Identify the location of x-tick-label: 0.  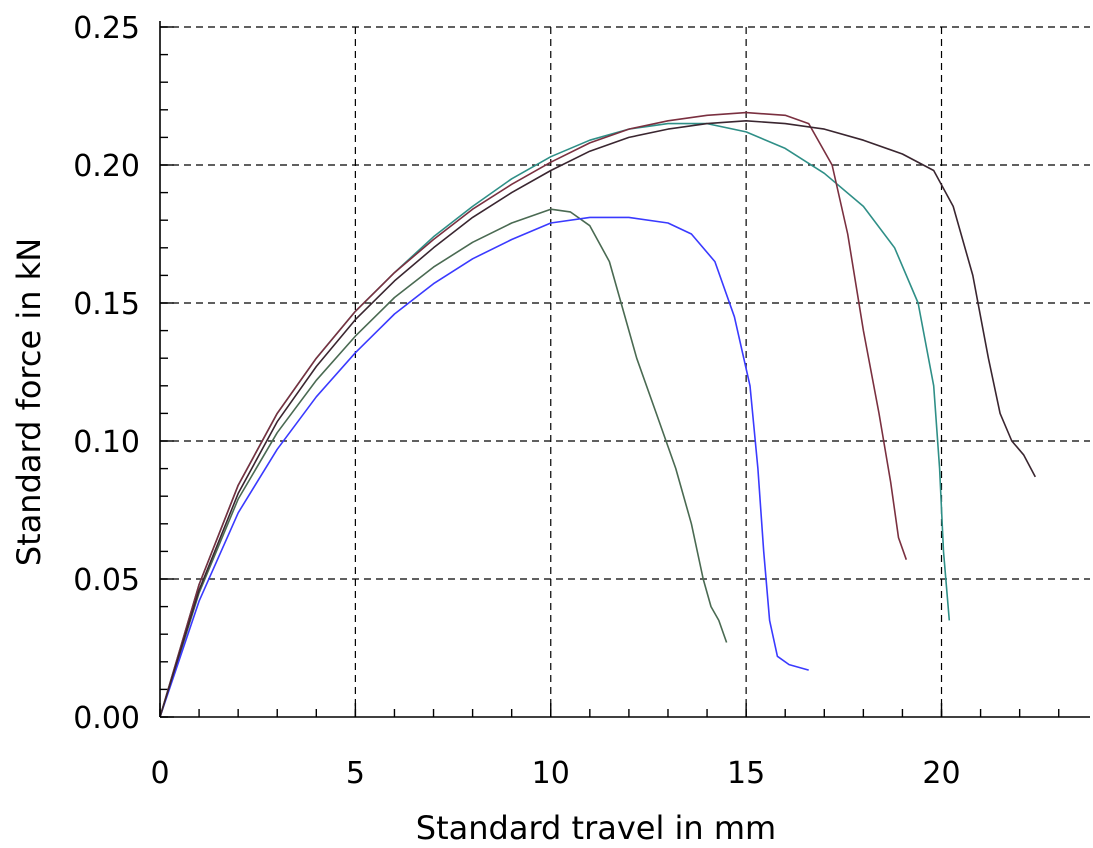
(159, 773).